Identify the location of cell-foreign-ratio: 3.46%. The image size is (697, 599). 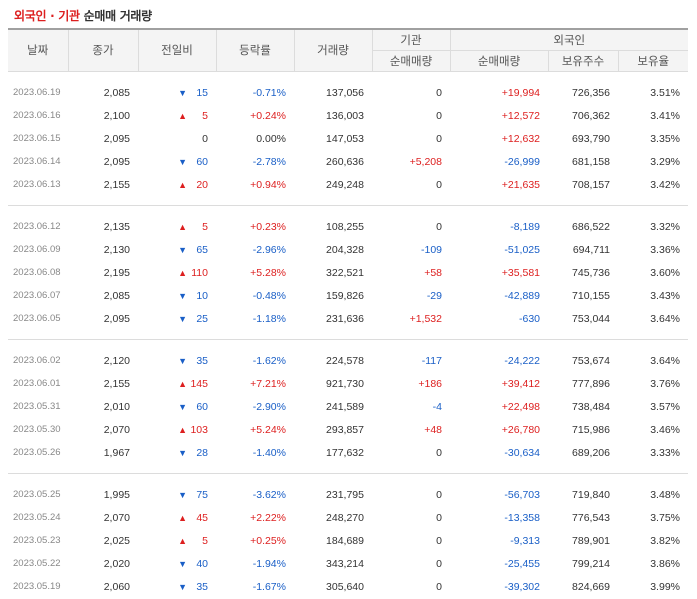
(665, 429).